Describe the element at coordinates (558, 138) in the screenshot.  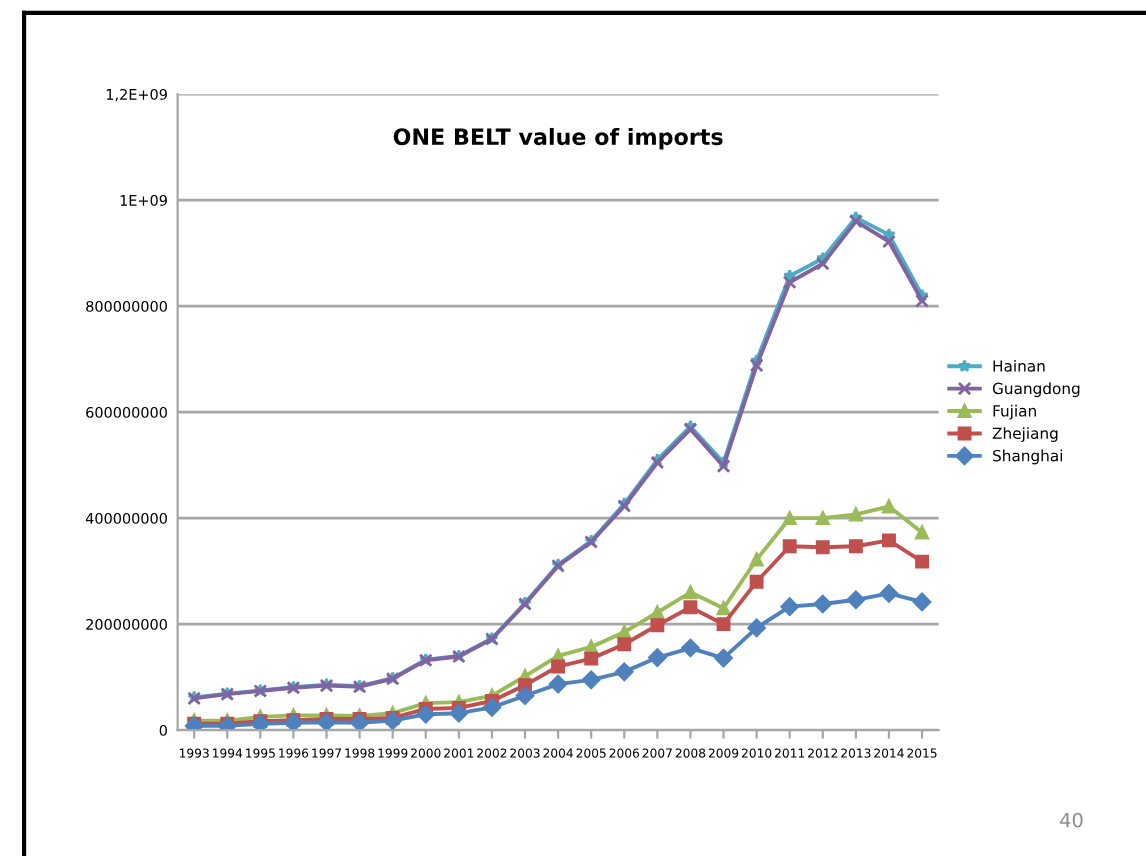
I see `text: ONE BELT value of imports` at that location.